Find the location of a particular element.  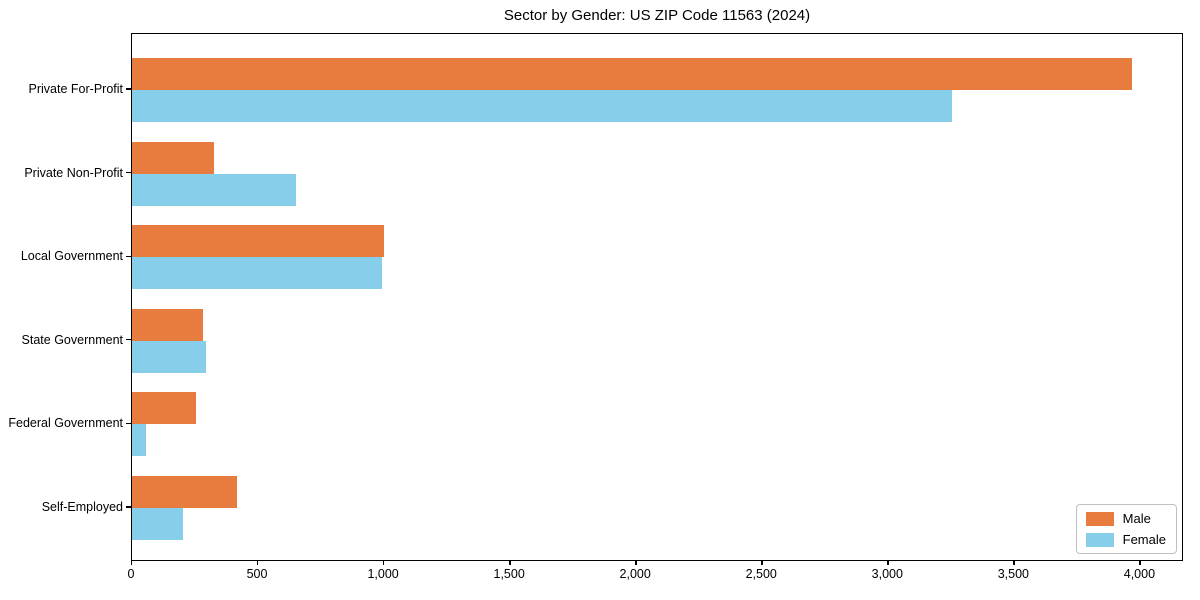

xtick-label-5: 2,500 is located at coordinates (761, 574).